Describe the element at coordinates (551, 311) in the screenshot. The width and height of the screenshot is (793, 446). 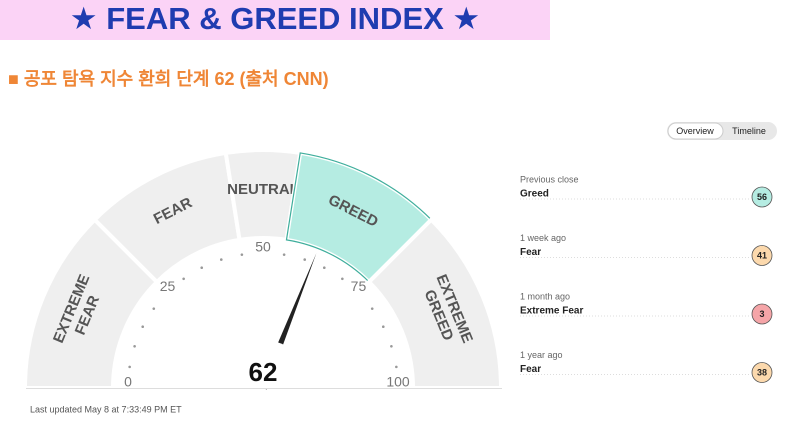
I see `rating: Extreme Fear` at that location.